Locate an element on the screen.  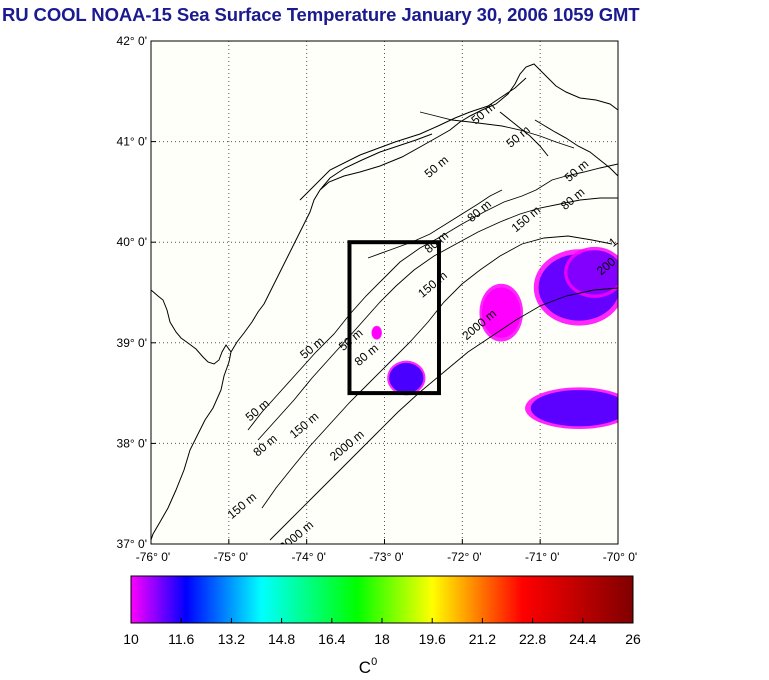
colorbar-unit-label: C0 is located at coordinates (368, 666).